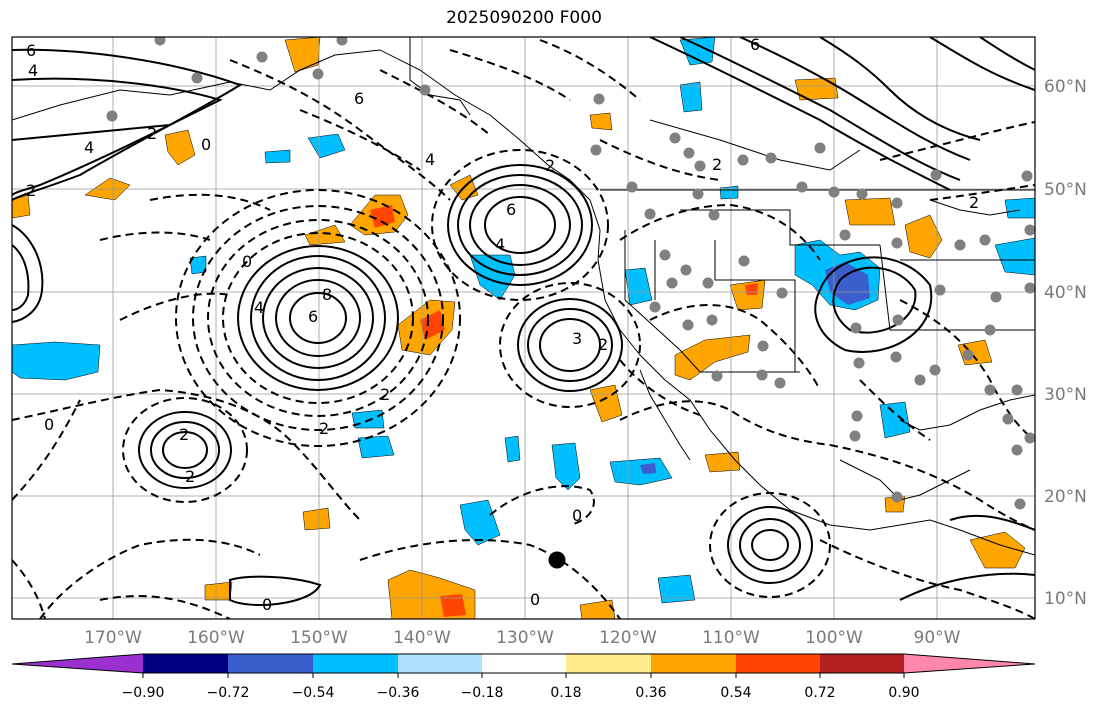  What do you see at coordinates (834, 638) in the screenshot?
I see `lon-label: 100°W` at bounding box center [834, 638].